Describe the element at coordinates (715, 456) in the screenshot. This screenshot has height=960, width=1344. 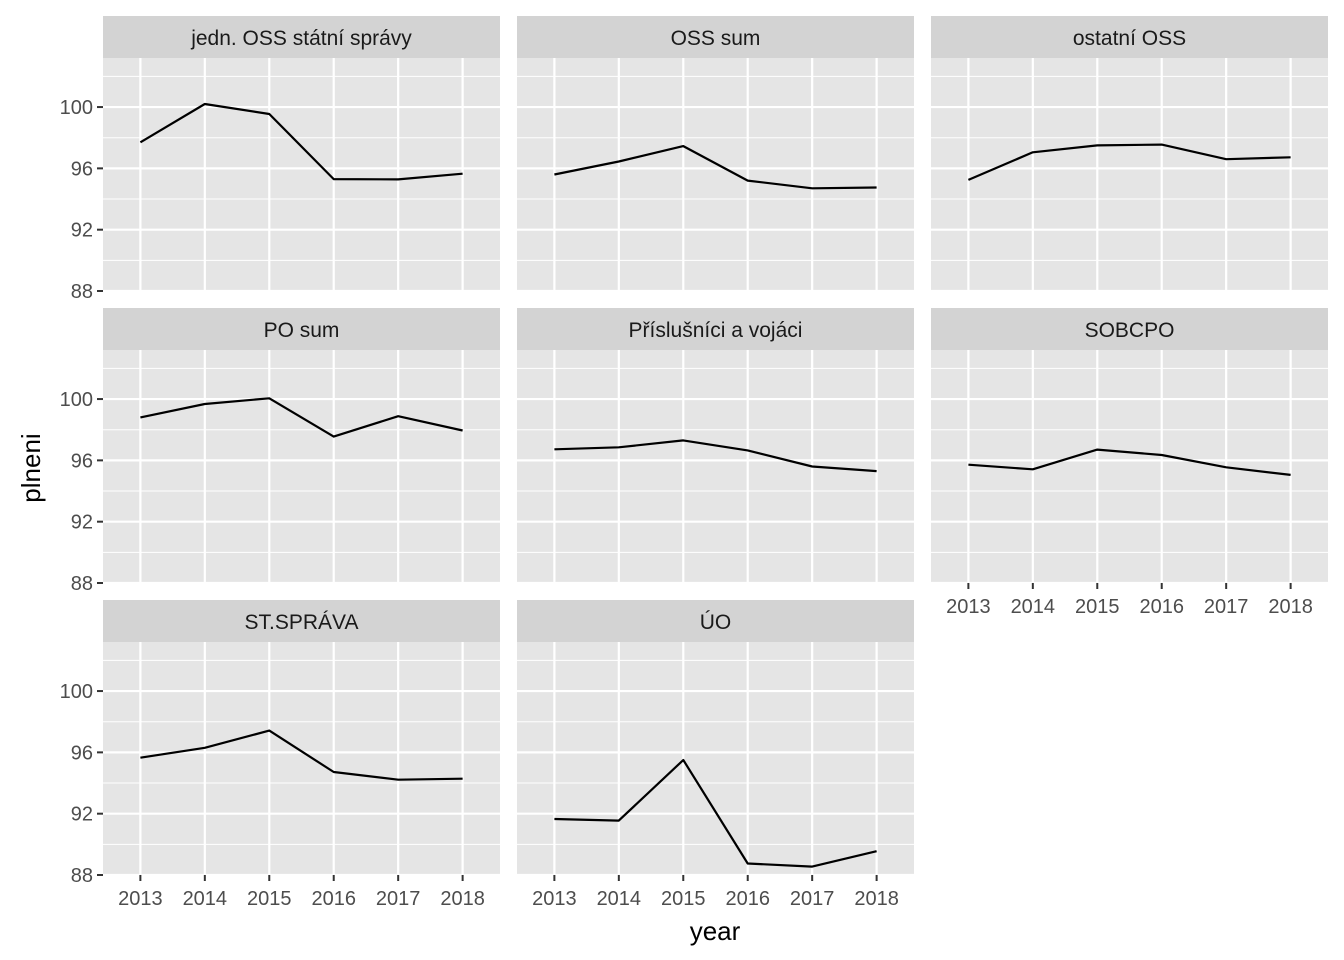
I see `panel-5-series-line` at that location.